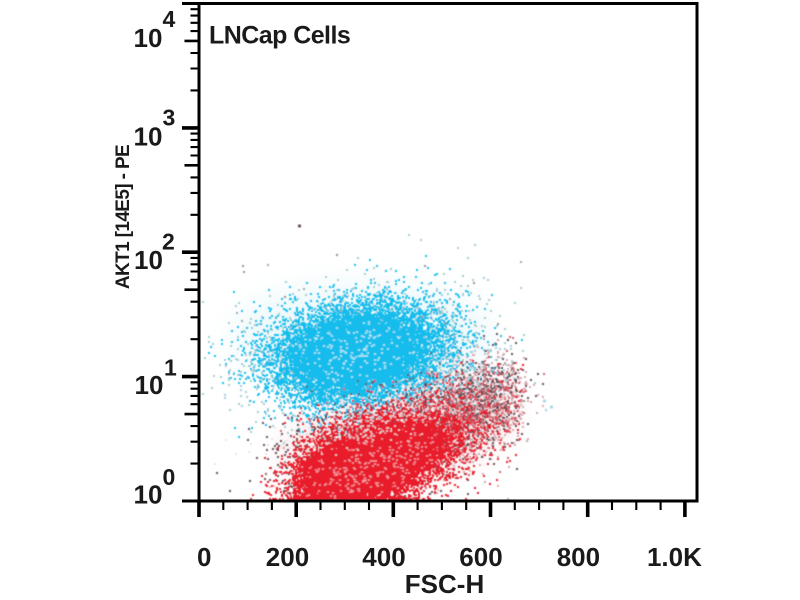 The width and height of the screenshot is (800, 600). Describe the element at coordinates (168, 242) in the screenshot. I see `svg-text: 2` at that location.